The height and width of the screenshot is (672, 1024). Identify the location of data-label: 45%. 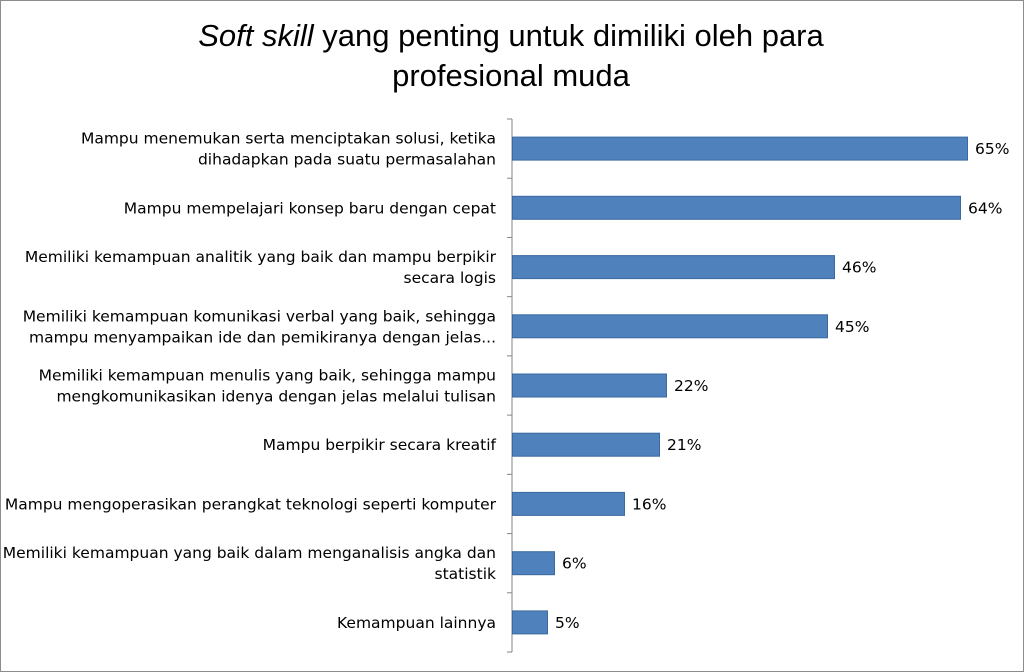
(852, 327).